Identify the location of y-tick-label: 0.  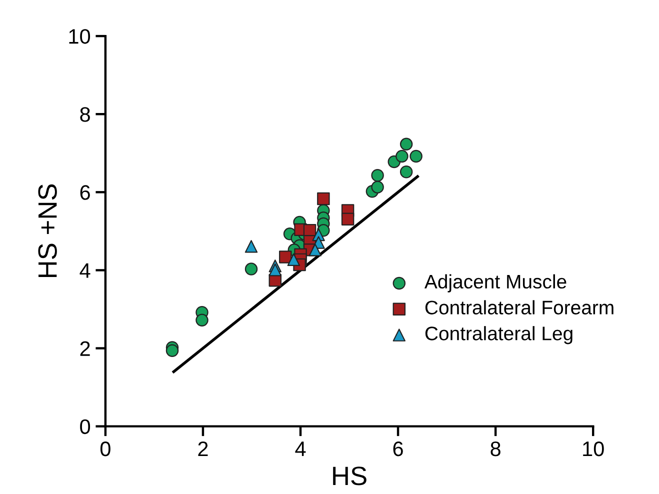
(85, 426).